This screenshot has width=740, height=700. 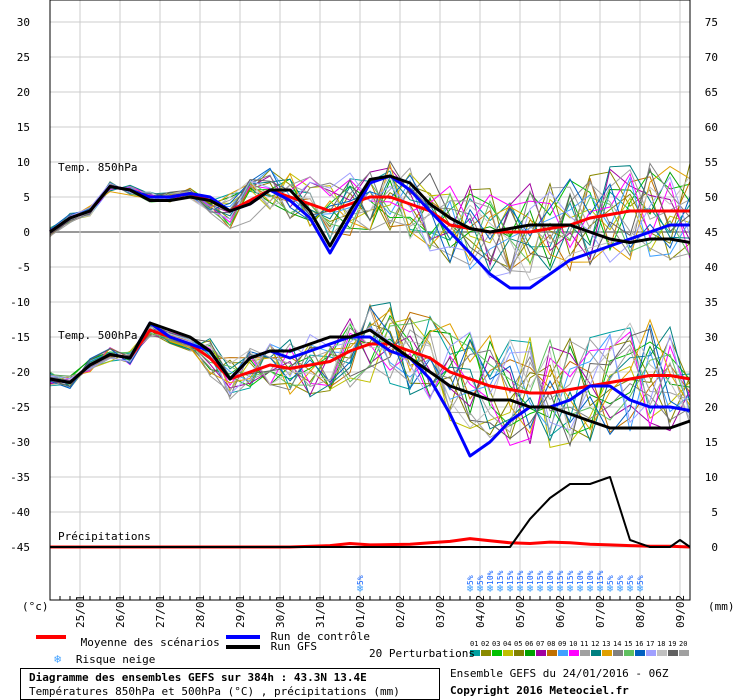 What do you see at coordinates (711, 127) in the screenshot?
I see `y-tick-label-right: 60` at bounding box center [711, 127].